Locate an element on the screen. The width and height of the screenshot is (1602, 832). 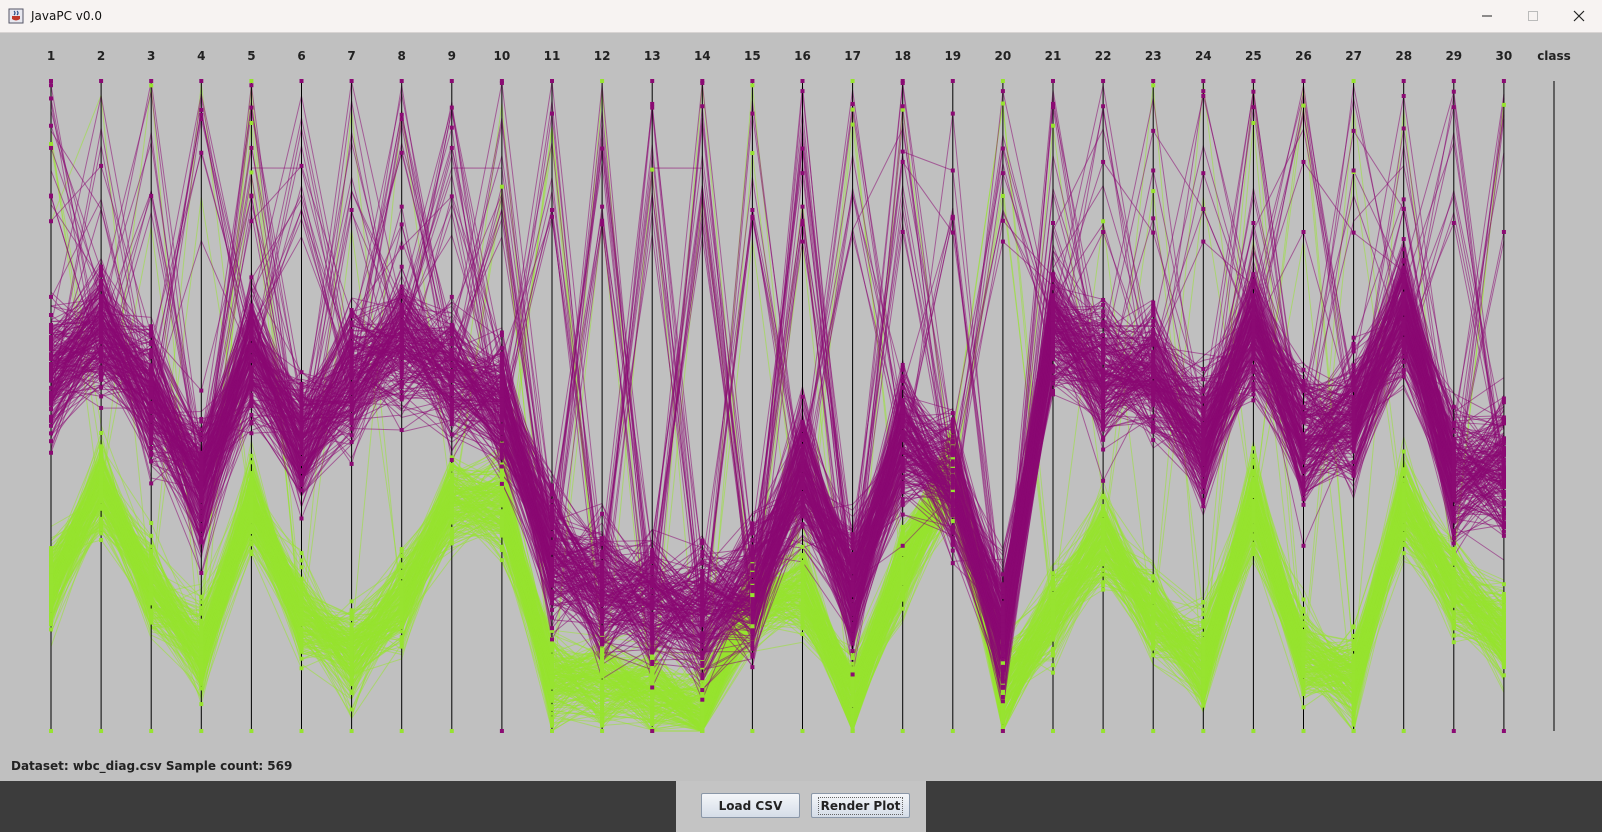
minimize-button is located at coordinates (1487, 16).